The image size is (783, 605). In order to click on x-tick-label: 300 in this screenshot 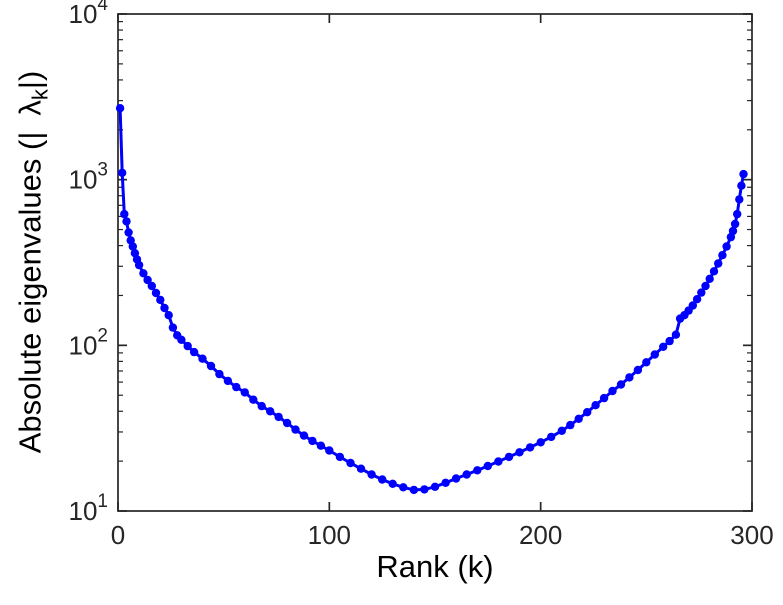, I will do `click(751, 535)`.